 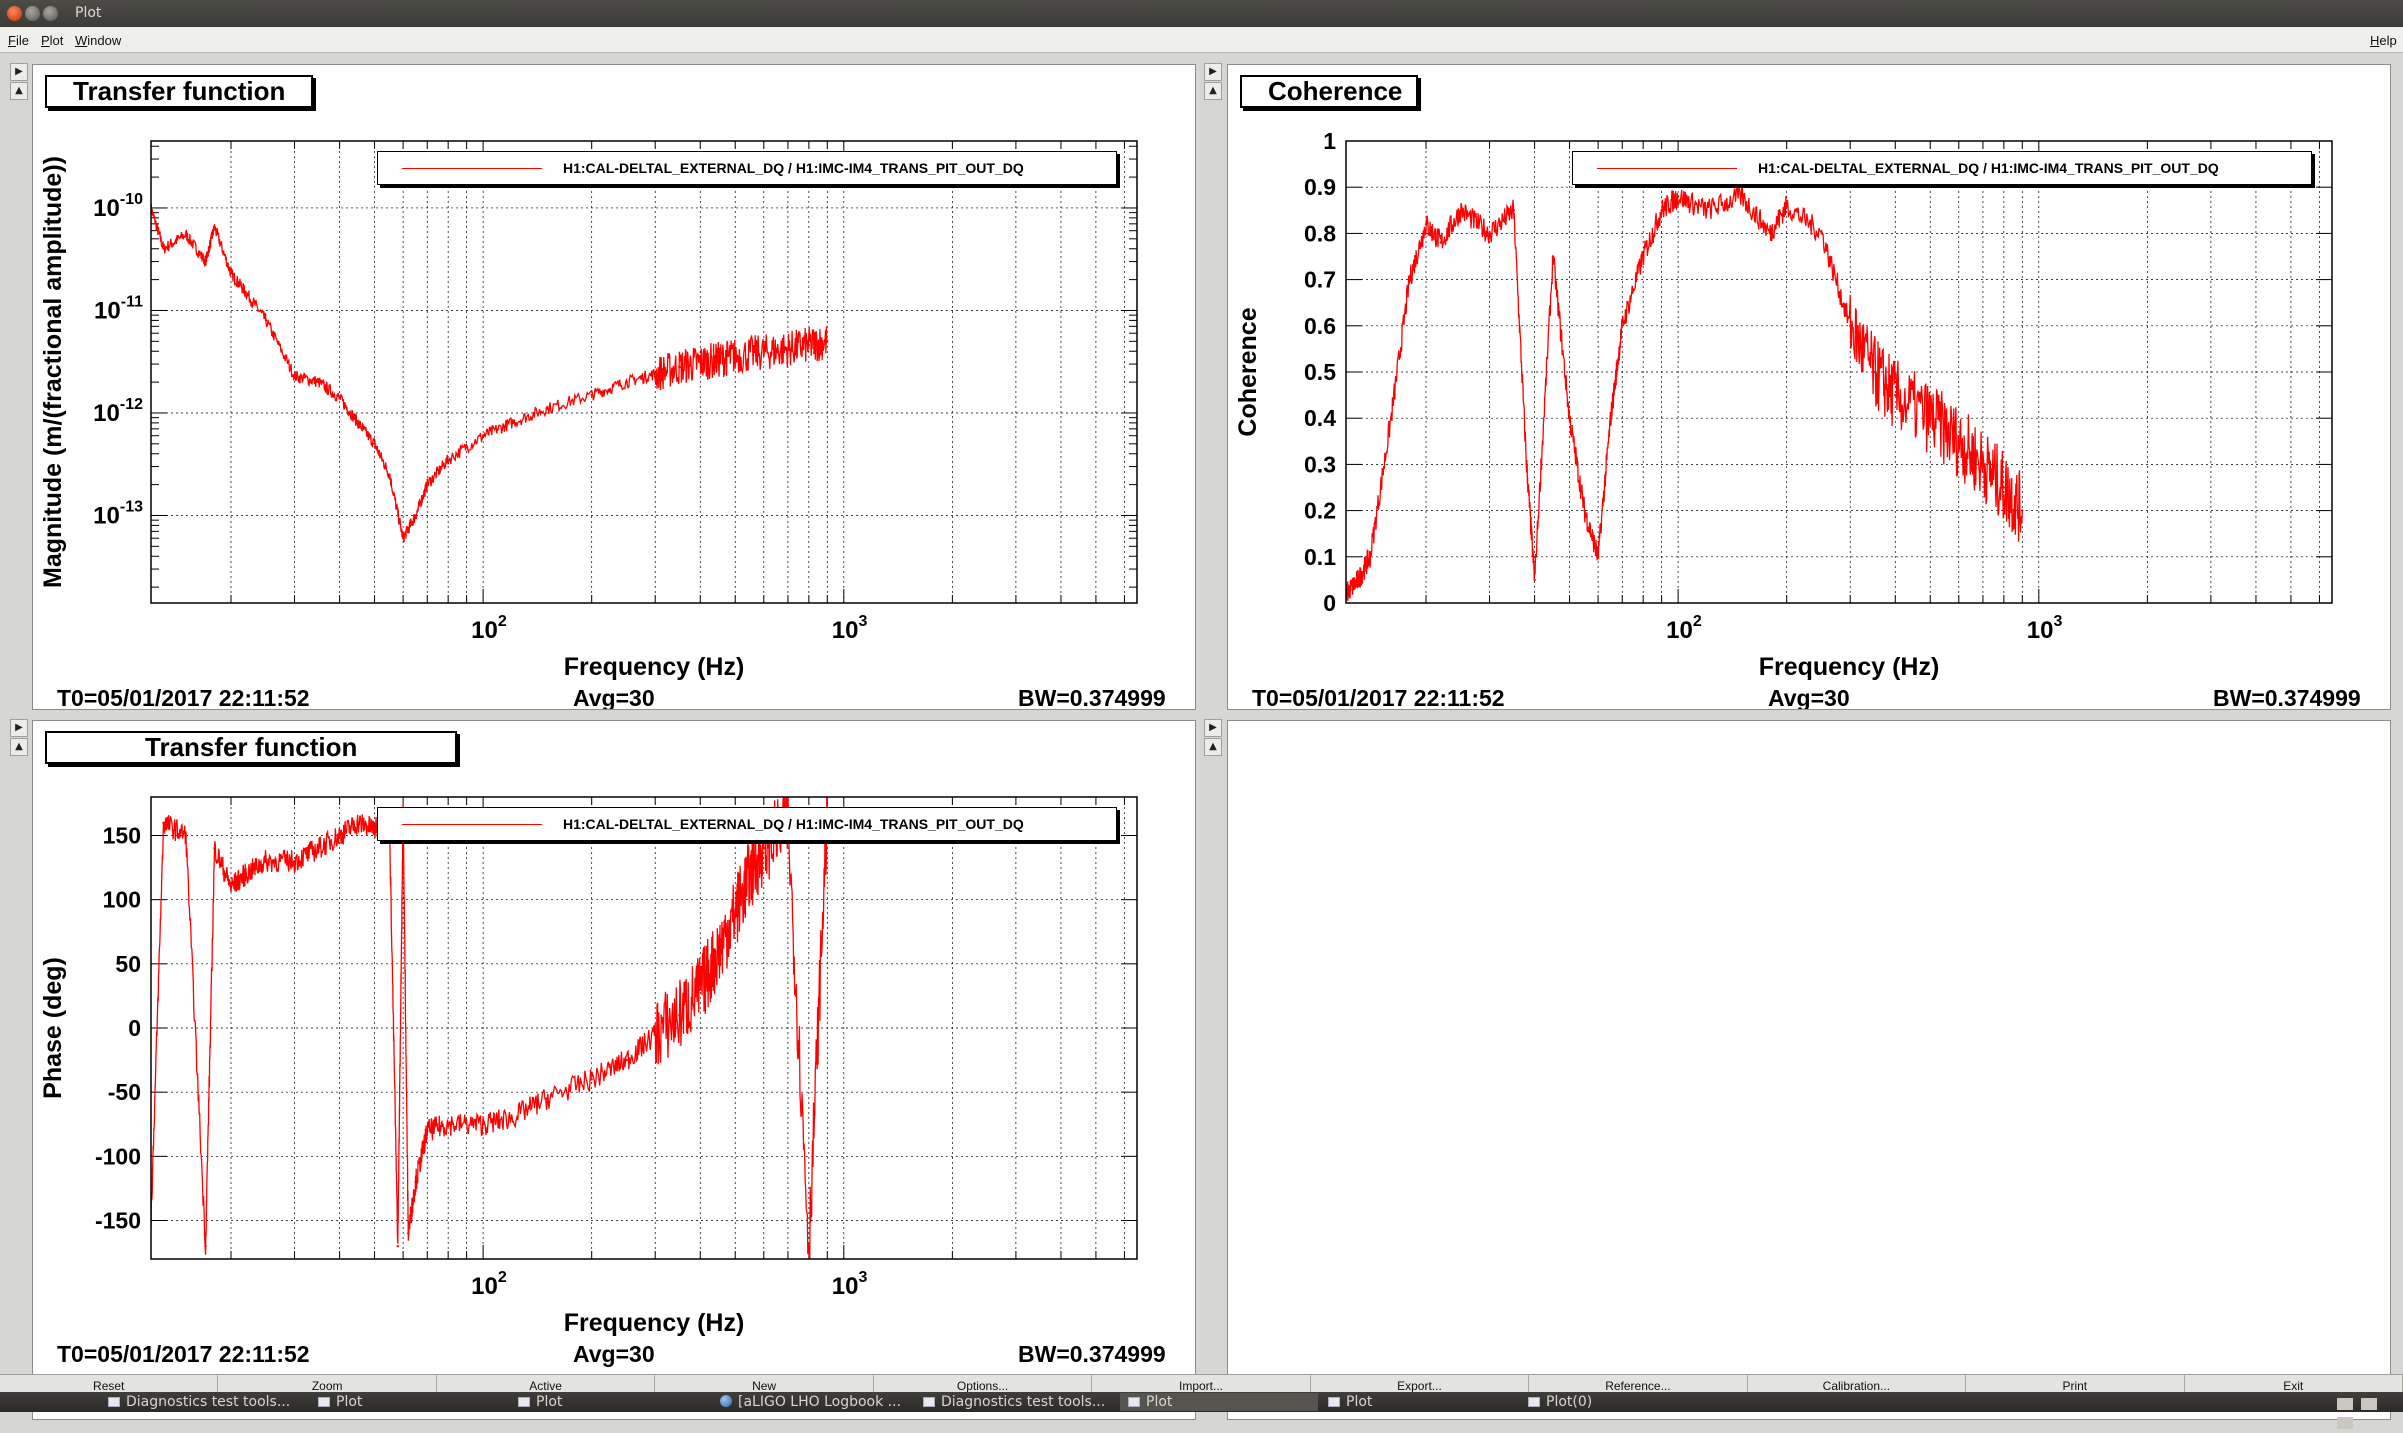 What do you see at coordinates (118, 206) in the screenshot?
I see `y-tick-label: 10-10` at bounding box center [118, 206].